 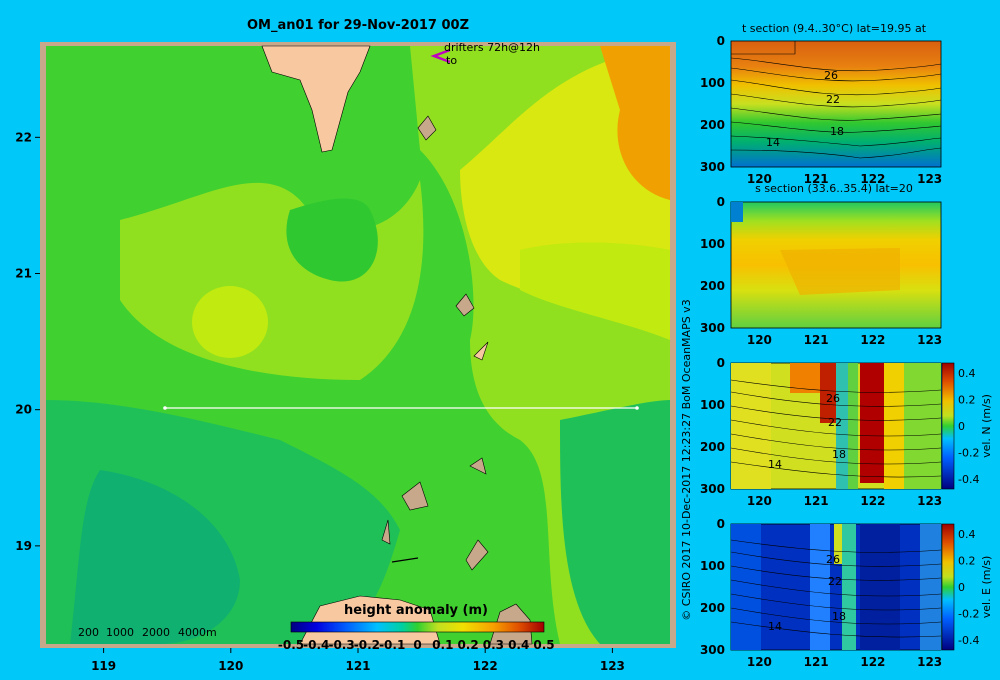 What do you see at coordinates (833, 398) in the screenshot?
I see `veln-contour-26: 26` at bounding box center [833, 398].